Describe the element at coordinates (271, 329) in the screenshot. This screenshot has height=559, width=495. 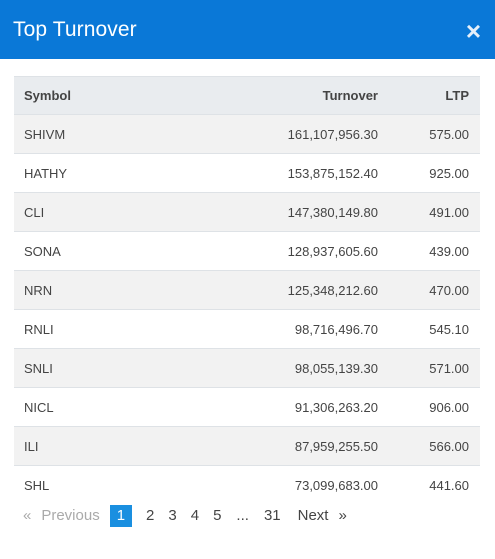
I see `cell-turnover: 98,716,496.70` at that location.